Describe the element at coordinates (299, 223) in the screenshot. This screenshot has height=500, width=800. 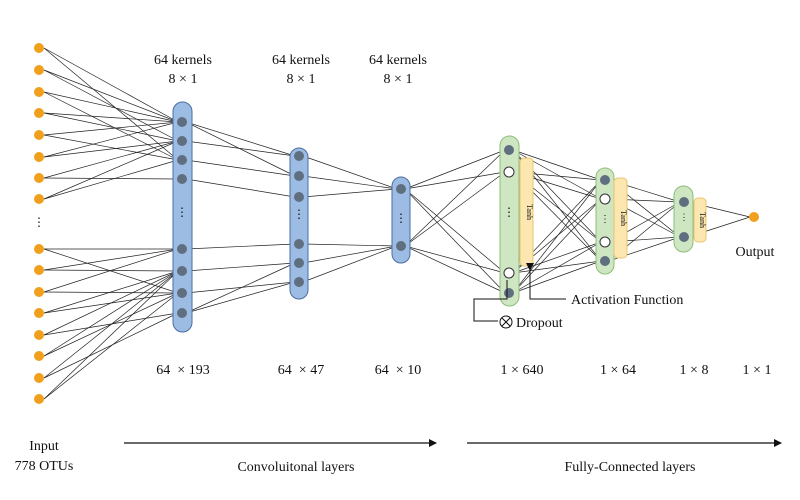
I see `conv-layer-2-bar` at that location.